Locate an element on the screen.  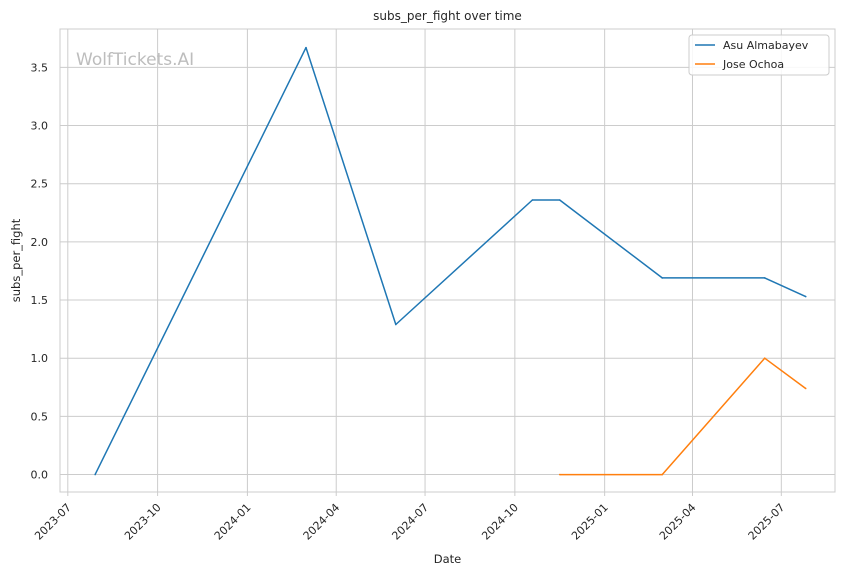
series-line is located at coordinates (683, 416).